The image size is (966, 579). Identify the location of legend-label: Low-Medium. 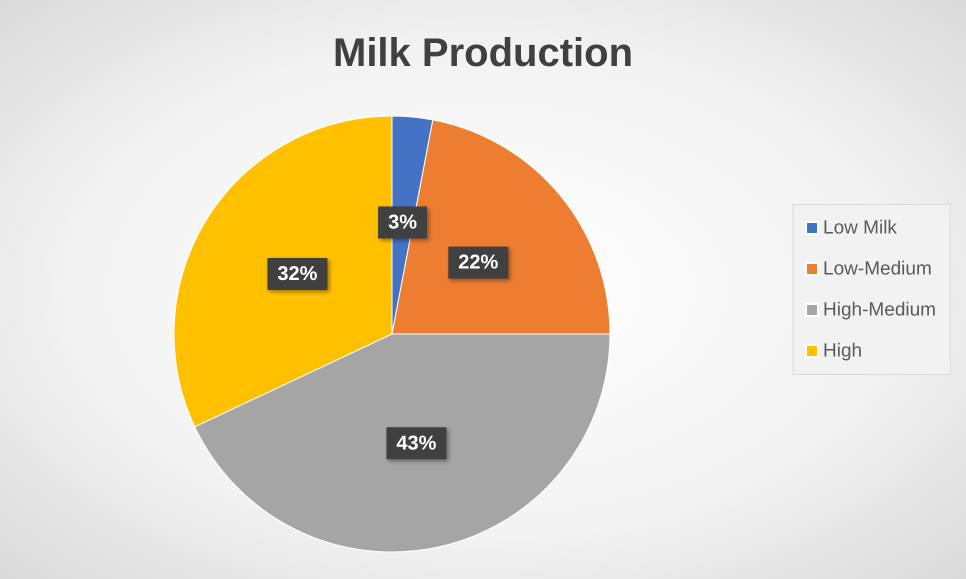
(877, 269).